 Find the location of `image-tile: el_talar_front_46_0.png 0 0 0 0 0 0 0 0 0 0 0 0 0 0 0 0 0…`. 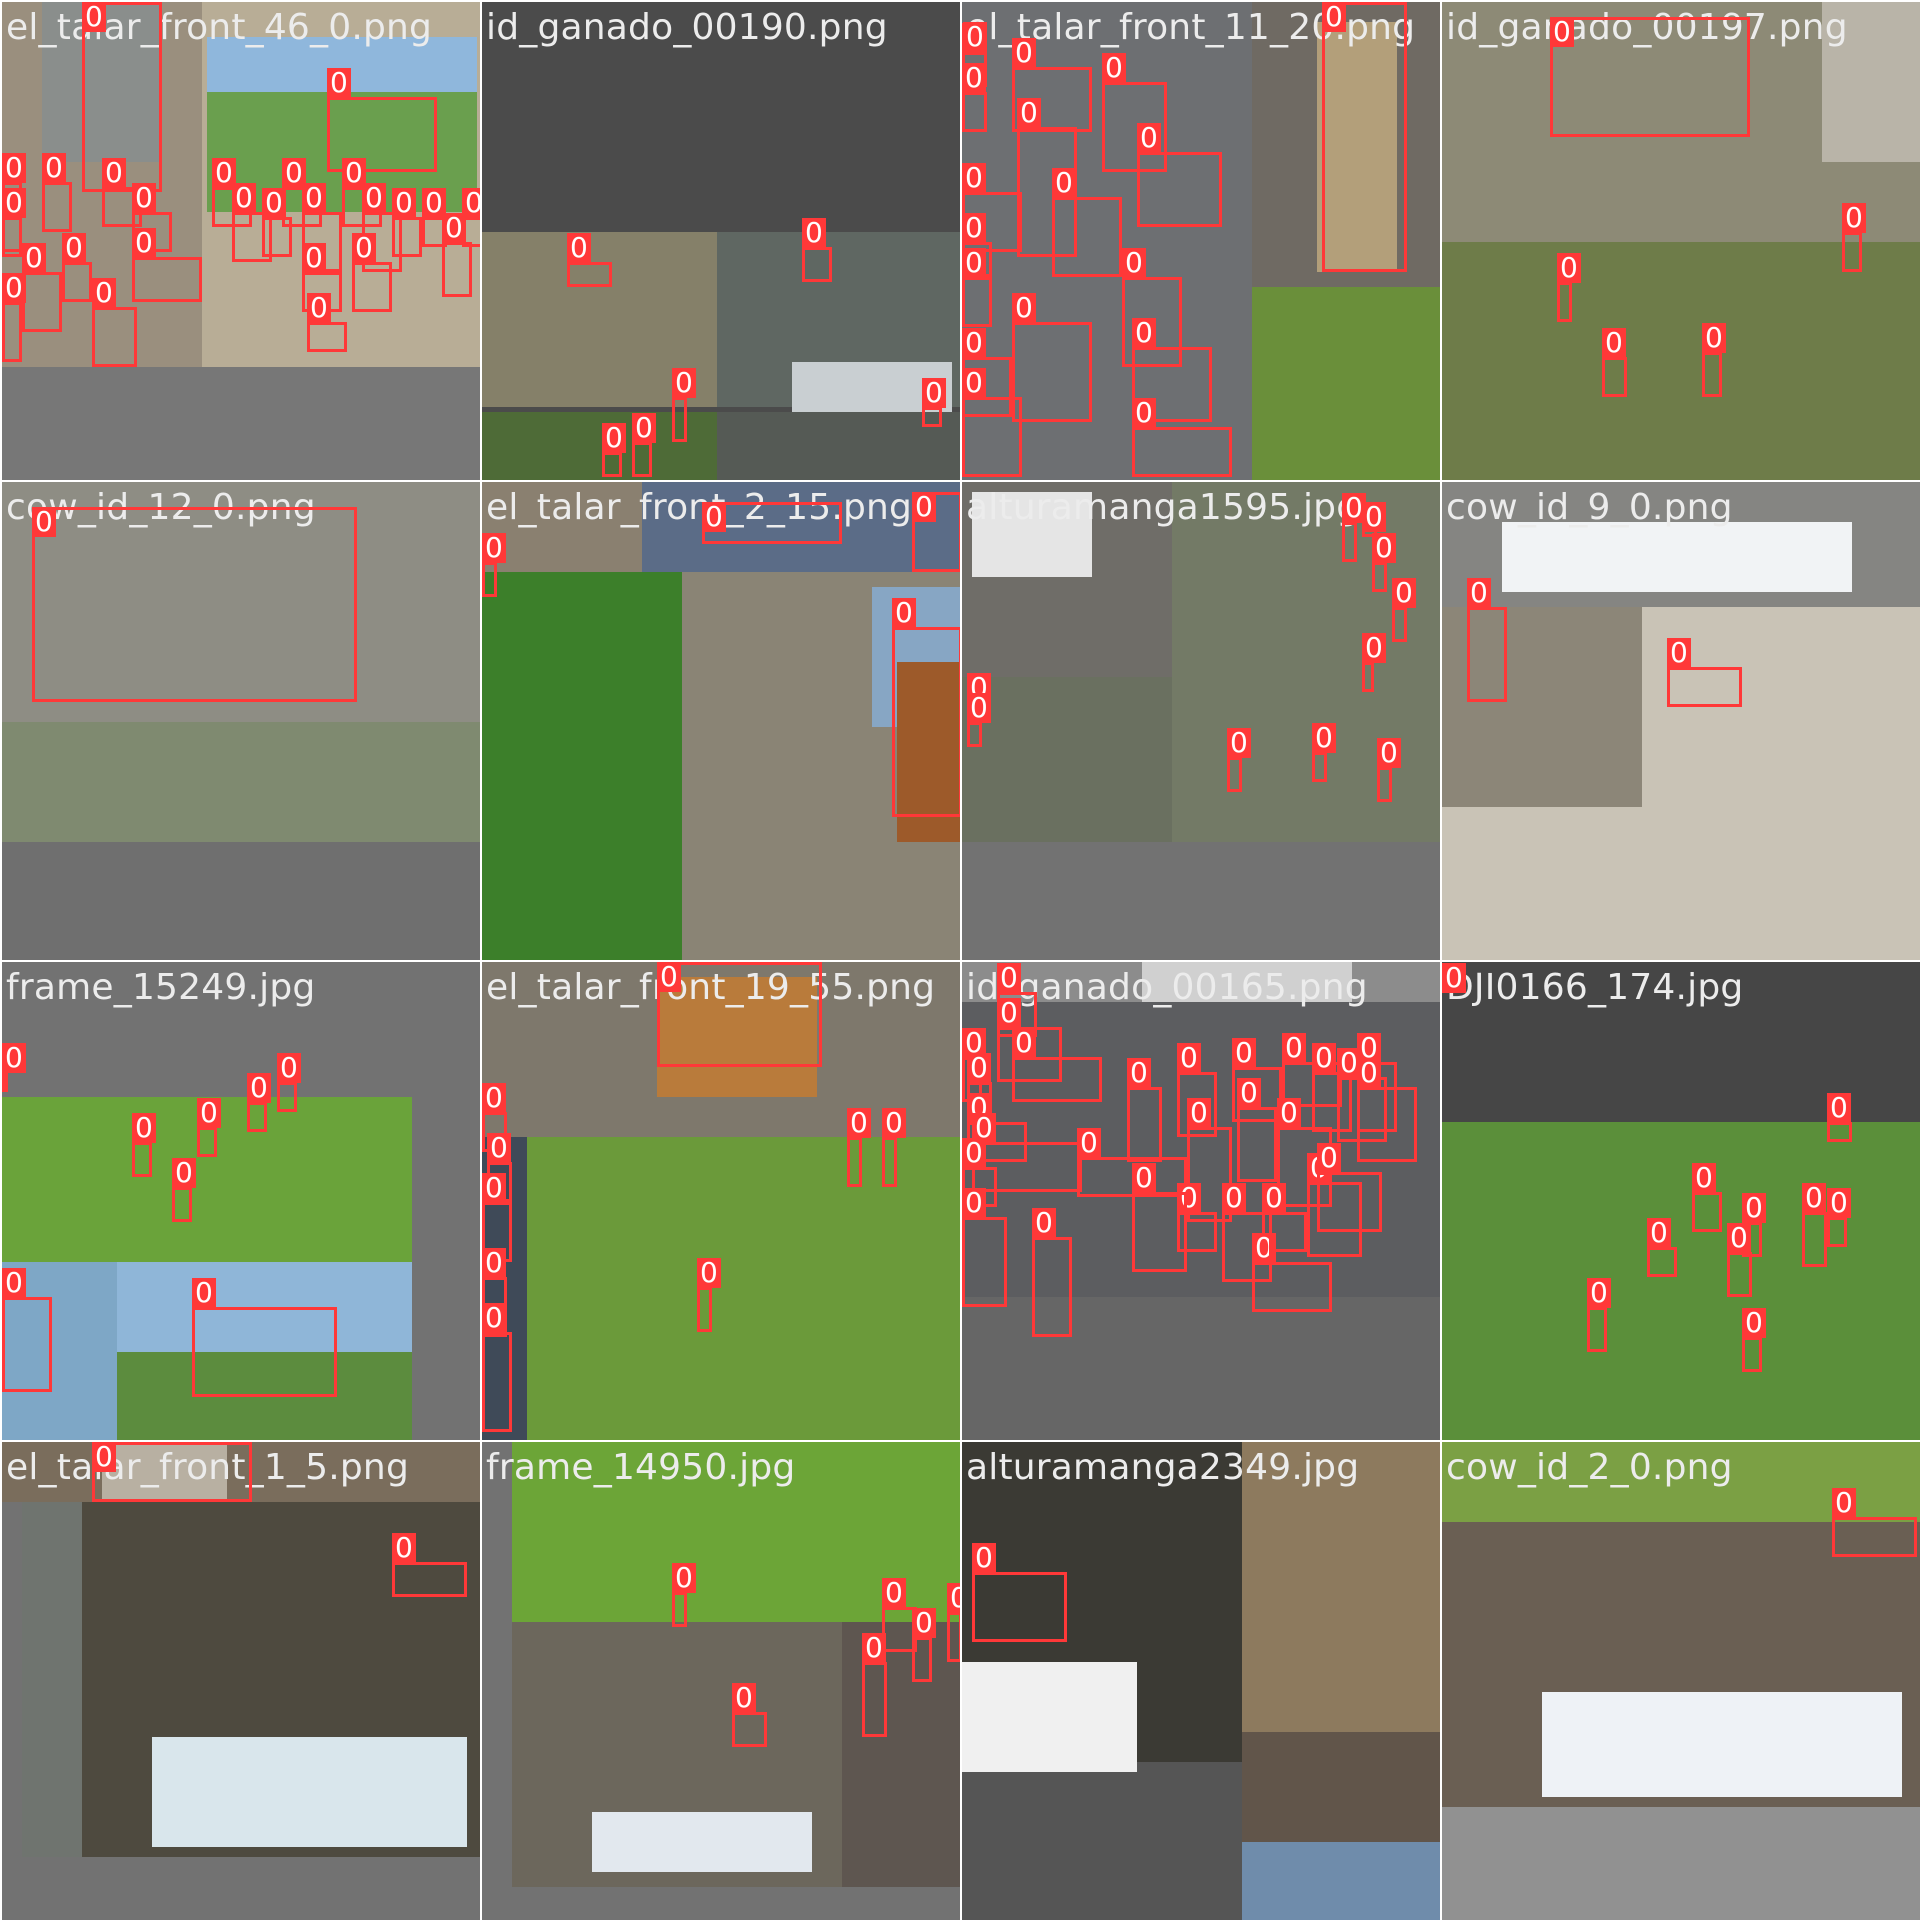

image-tile: el_talar_front_46_0.png 0 0 0 0 0 0 0 0 0 0 0 0 0 0 0 0 0… is located at coordinates (241, 241).